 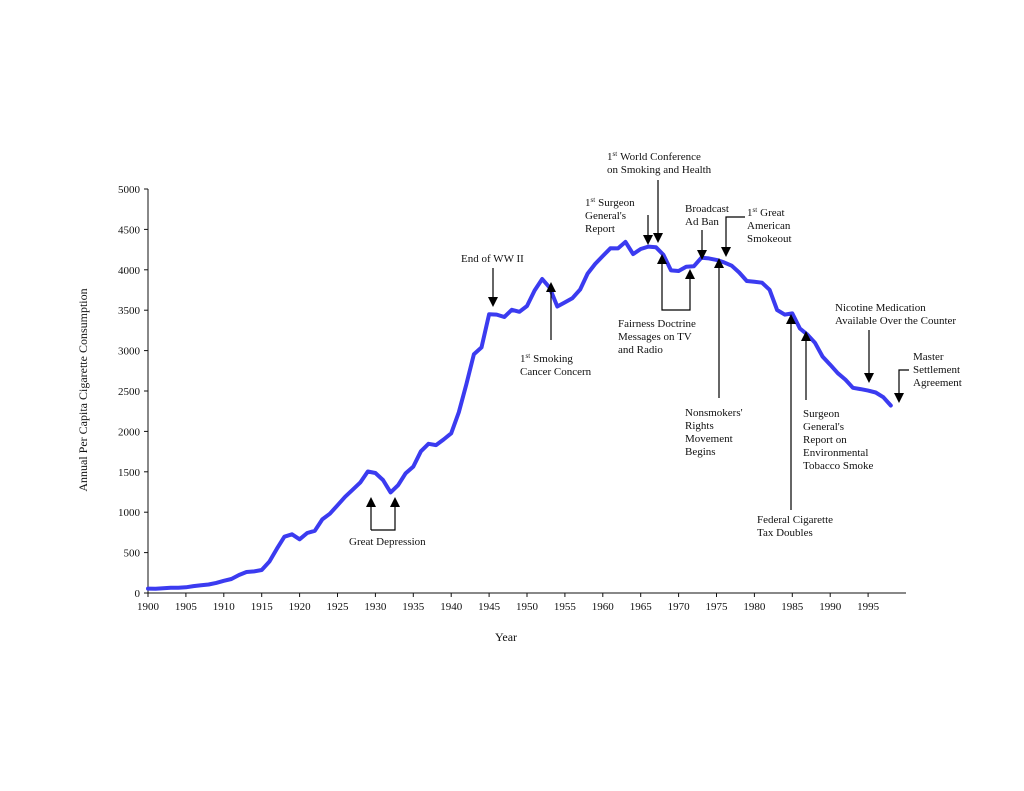 What do you see at coordinates (699, 426) in the screenshot?
I see `svg-text: Rights` at bounding box center [699, 426].